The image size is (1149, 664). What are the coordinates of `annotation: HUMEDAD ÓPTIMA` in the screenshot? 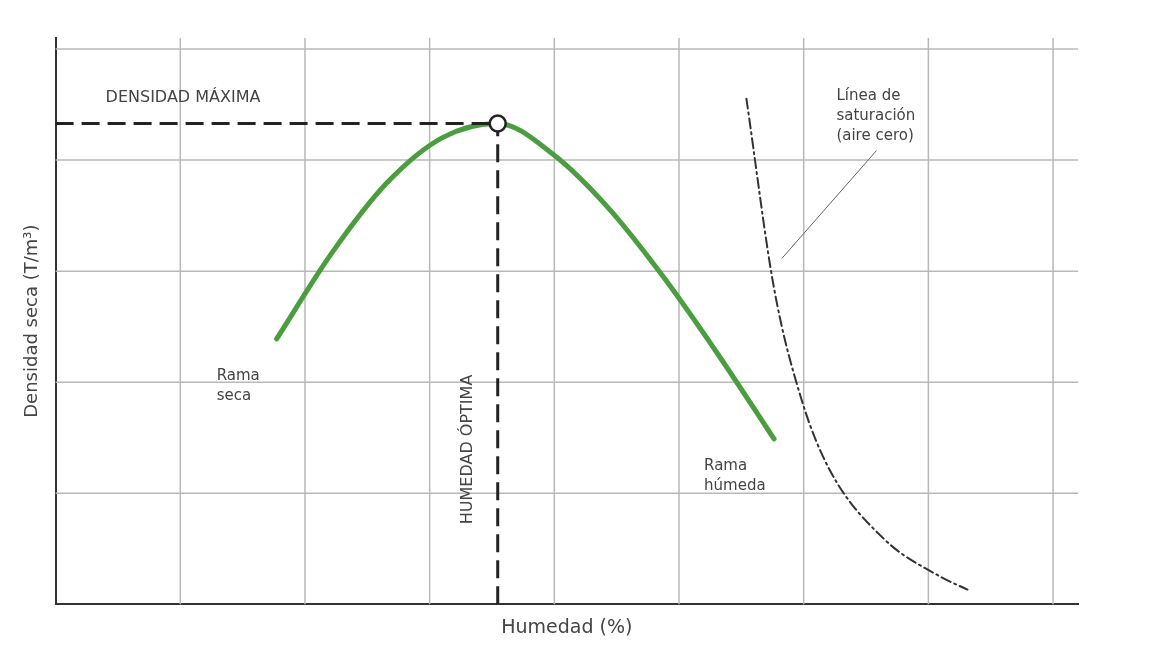 It's located at (466, 449).